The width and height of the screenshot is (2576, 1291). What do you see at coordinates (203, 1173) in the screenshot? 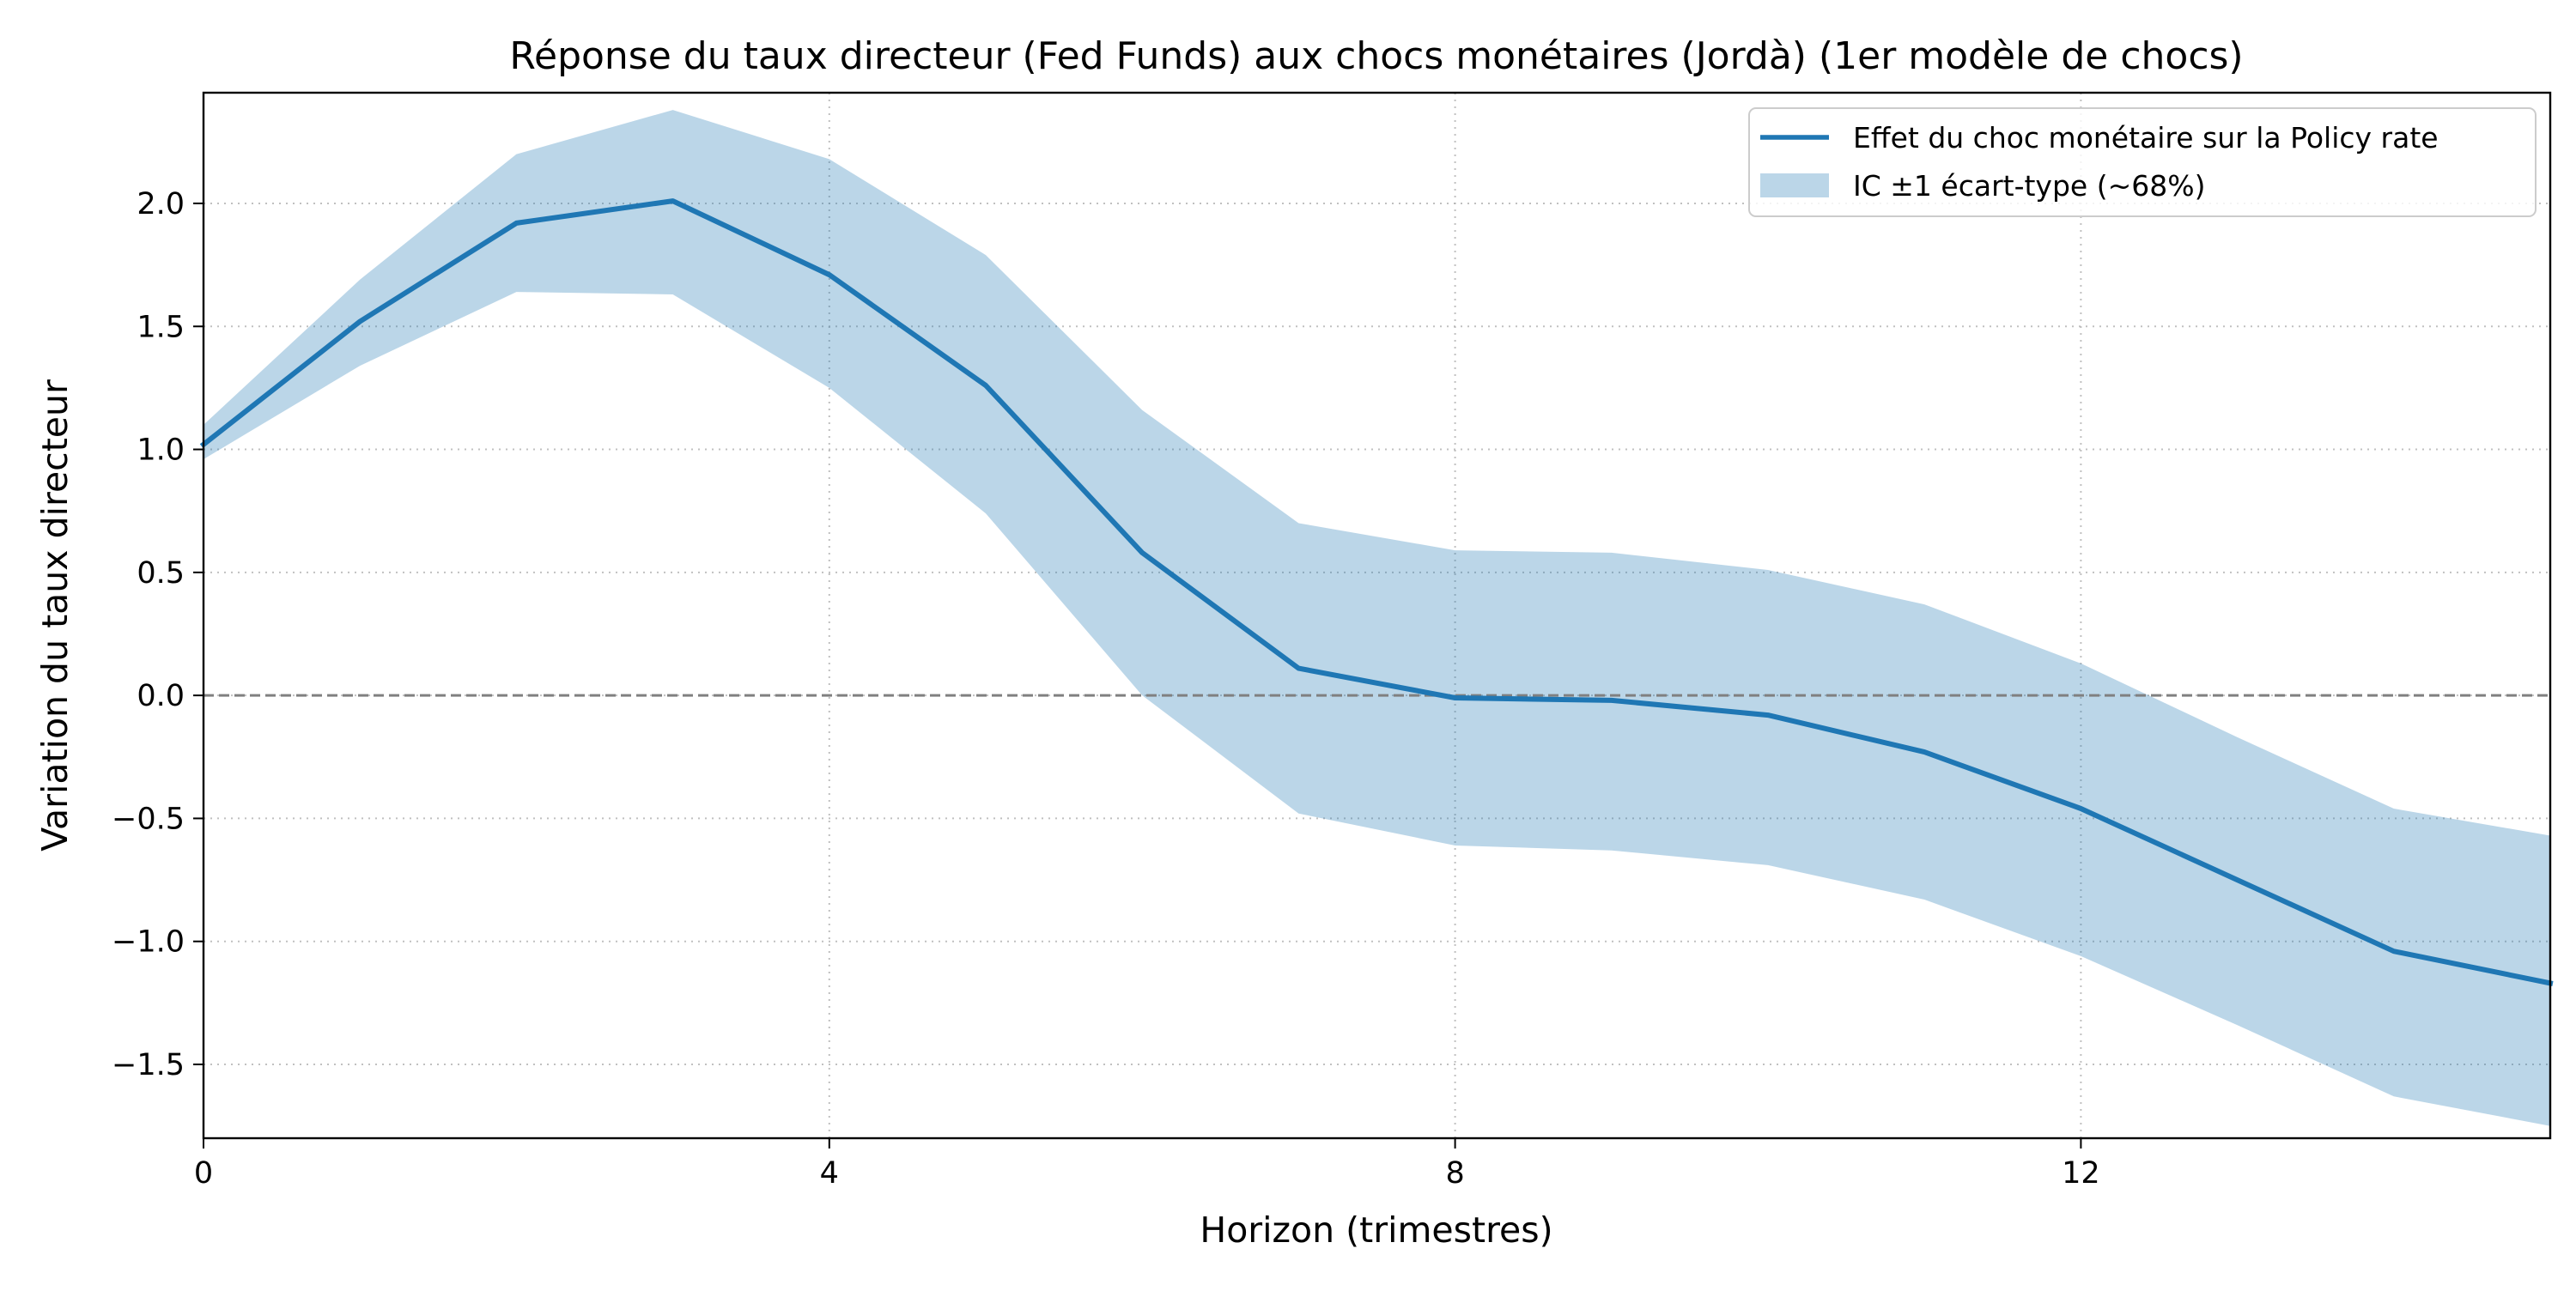
I see `x-tick-label: 0` at bounding box center [203, 1173].